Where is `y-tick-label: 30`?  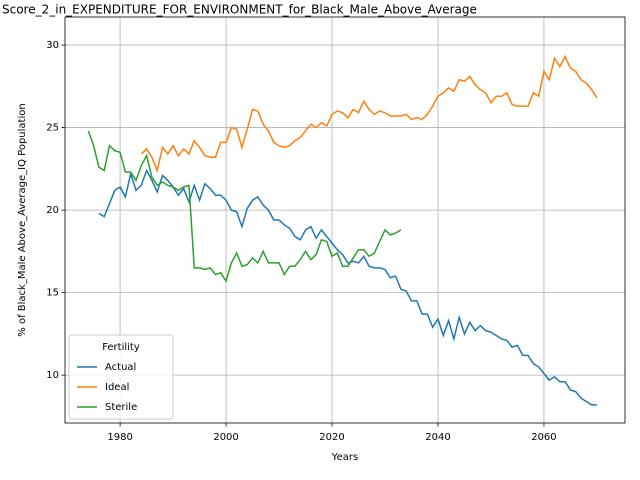
y-tick-label: 30 is located at coordinates (52, 45).